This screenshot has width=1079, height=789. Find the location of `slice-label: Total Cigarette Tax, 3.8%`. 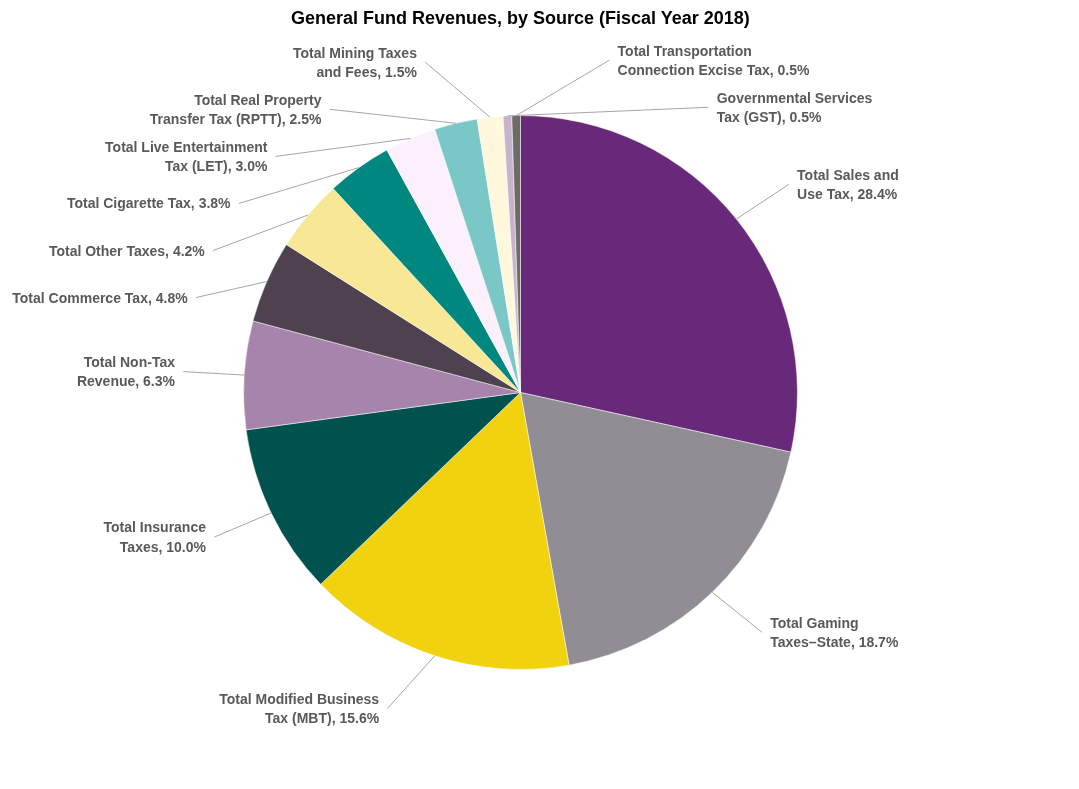

slice-label: Total Cigarette Tax, 3.8% is located at coordinates (149, 203).